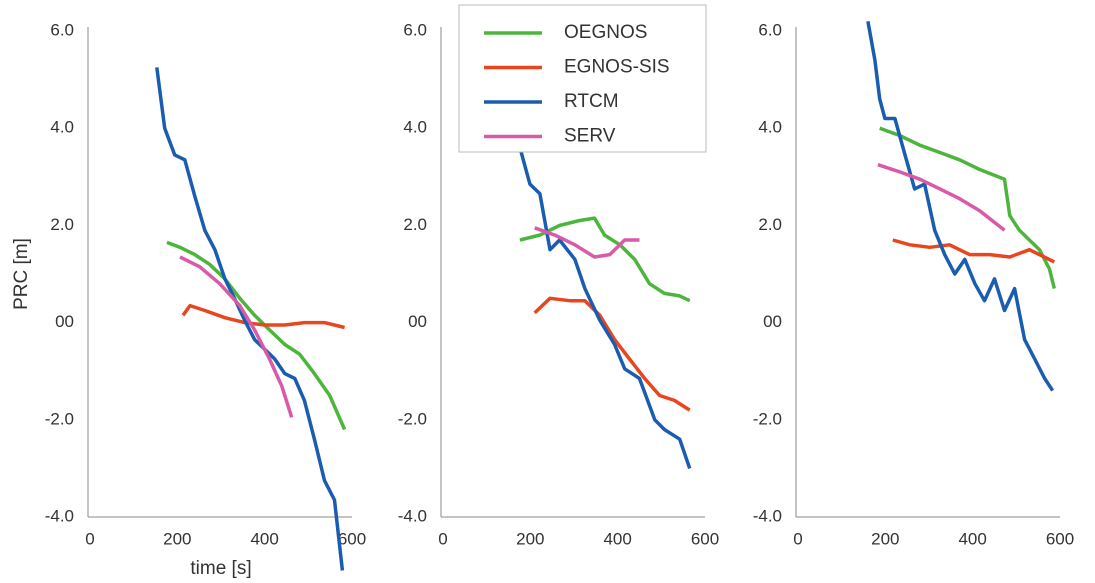  Describe the element at coordinates (591, 101) in the screenshot. I see `legend-label: RTCM` at that location.